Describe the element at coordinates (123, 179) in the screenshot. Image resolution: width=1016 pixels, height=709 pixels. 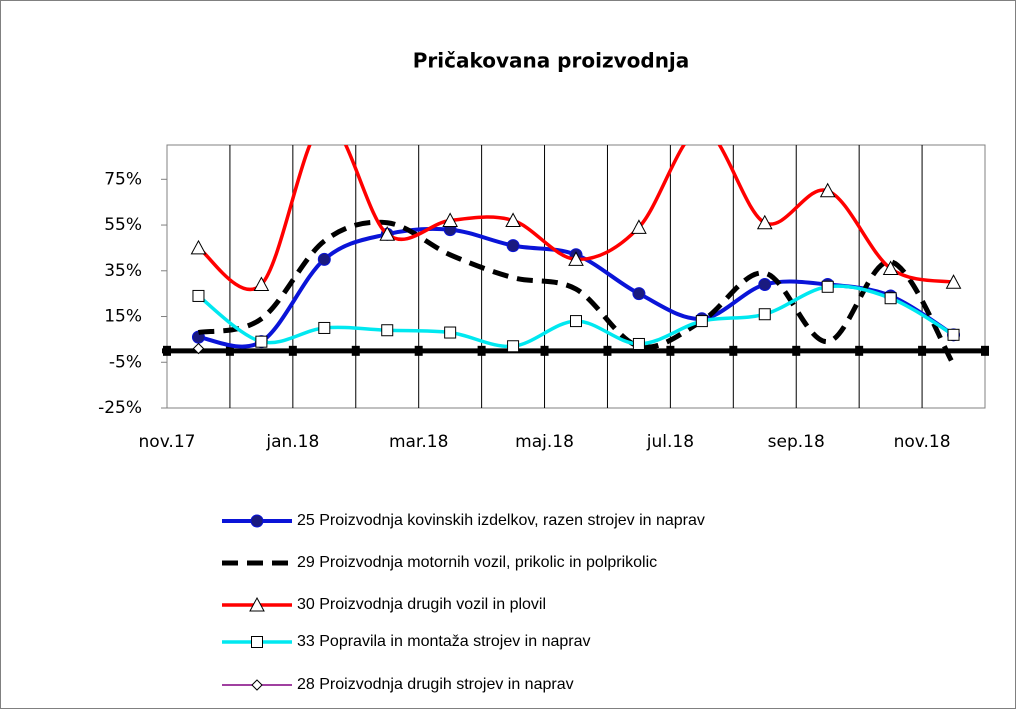
I see `y-tick-label: 75%` at that location.